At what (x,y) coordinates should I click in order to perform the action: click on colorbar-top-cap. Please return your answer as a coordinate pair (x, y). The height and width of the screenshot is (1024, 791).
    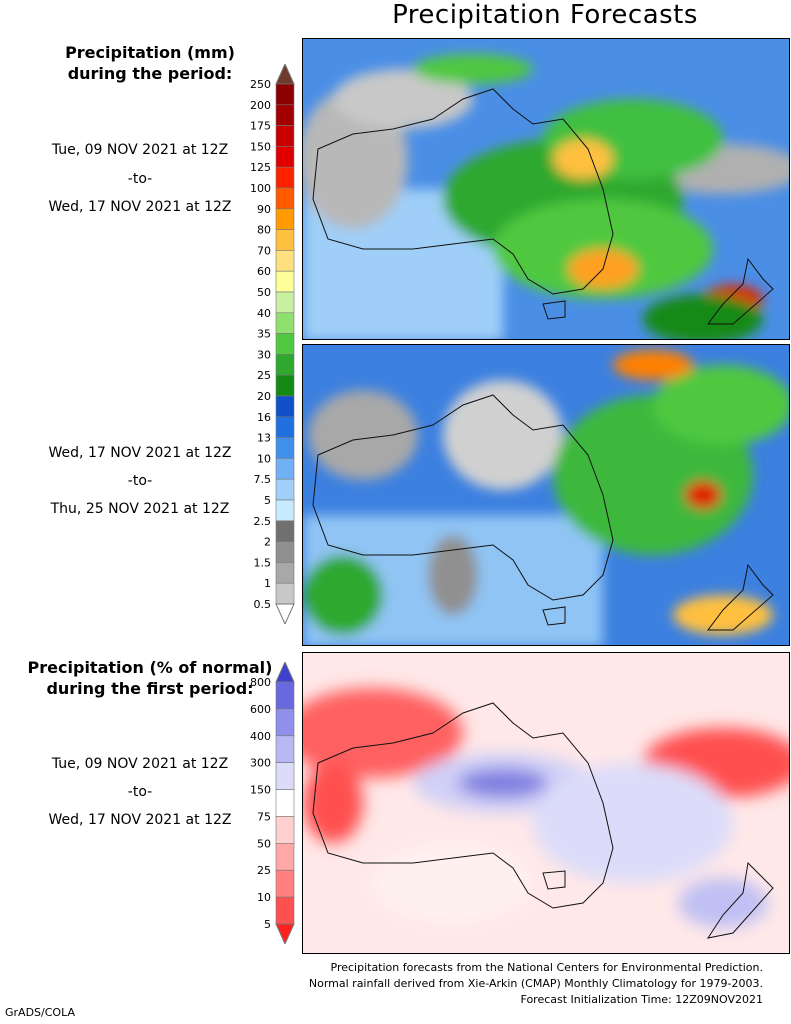
    Looking at the image, I should click on (285, 74).